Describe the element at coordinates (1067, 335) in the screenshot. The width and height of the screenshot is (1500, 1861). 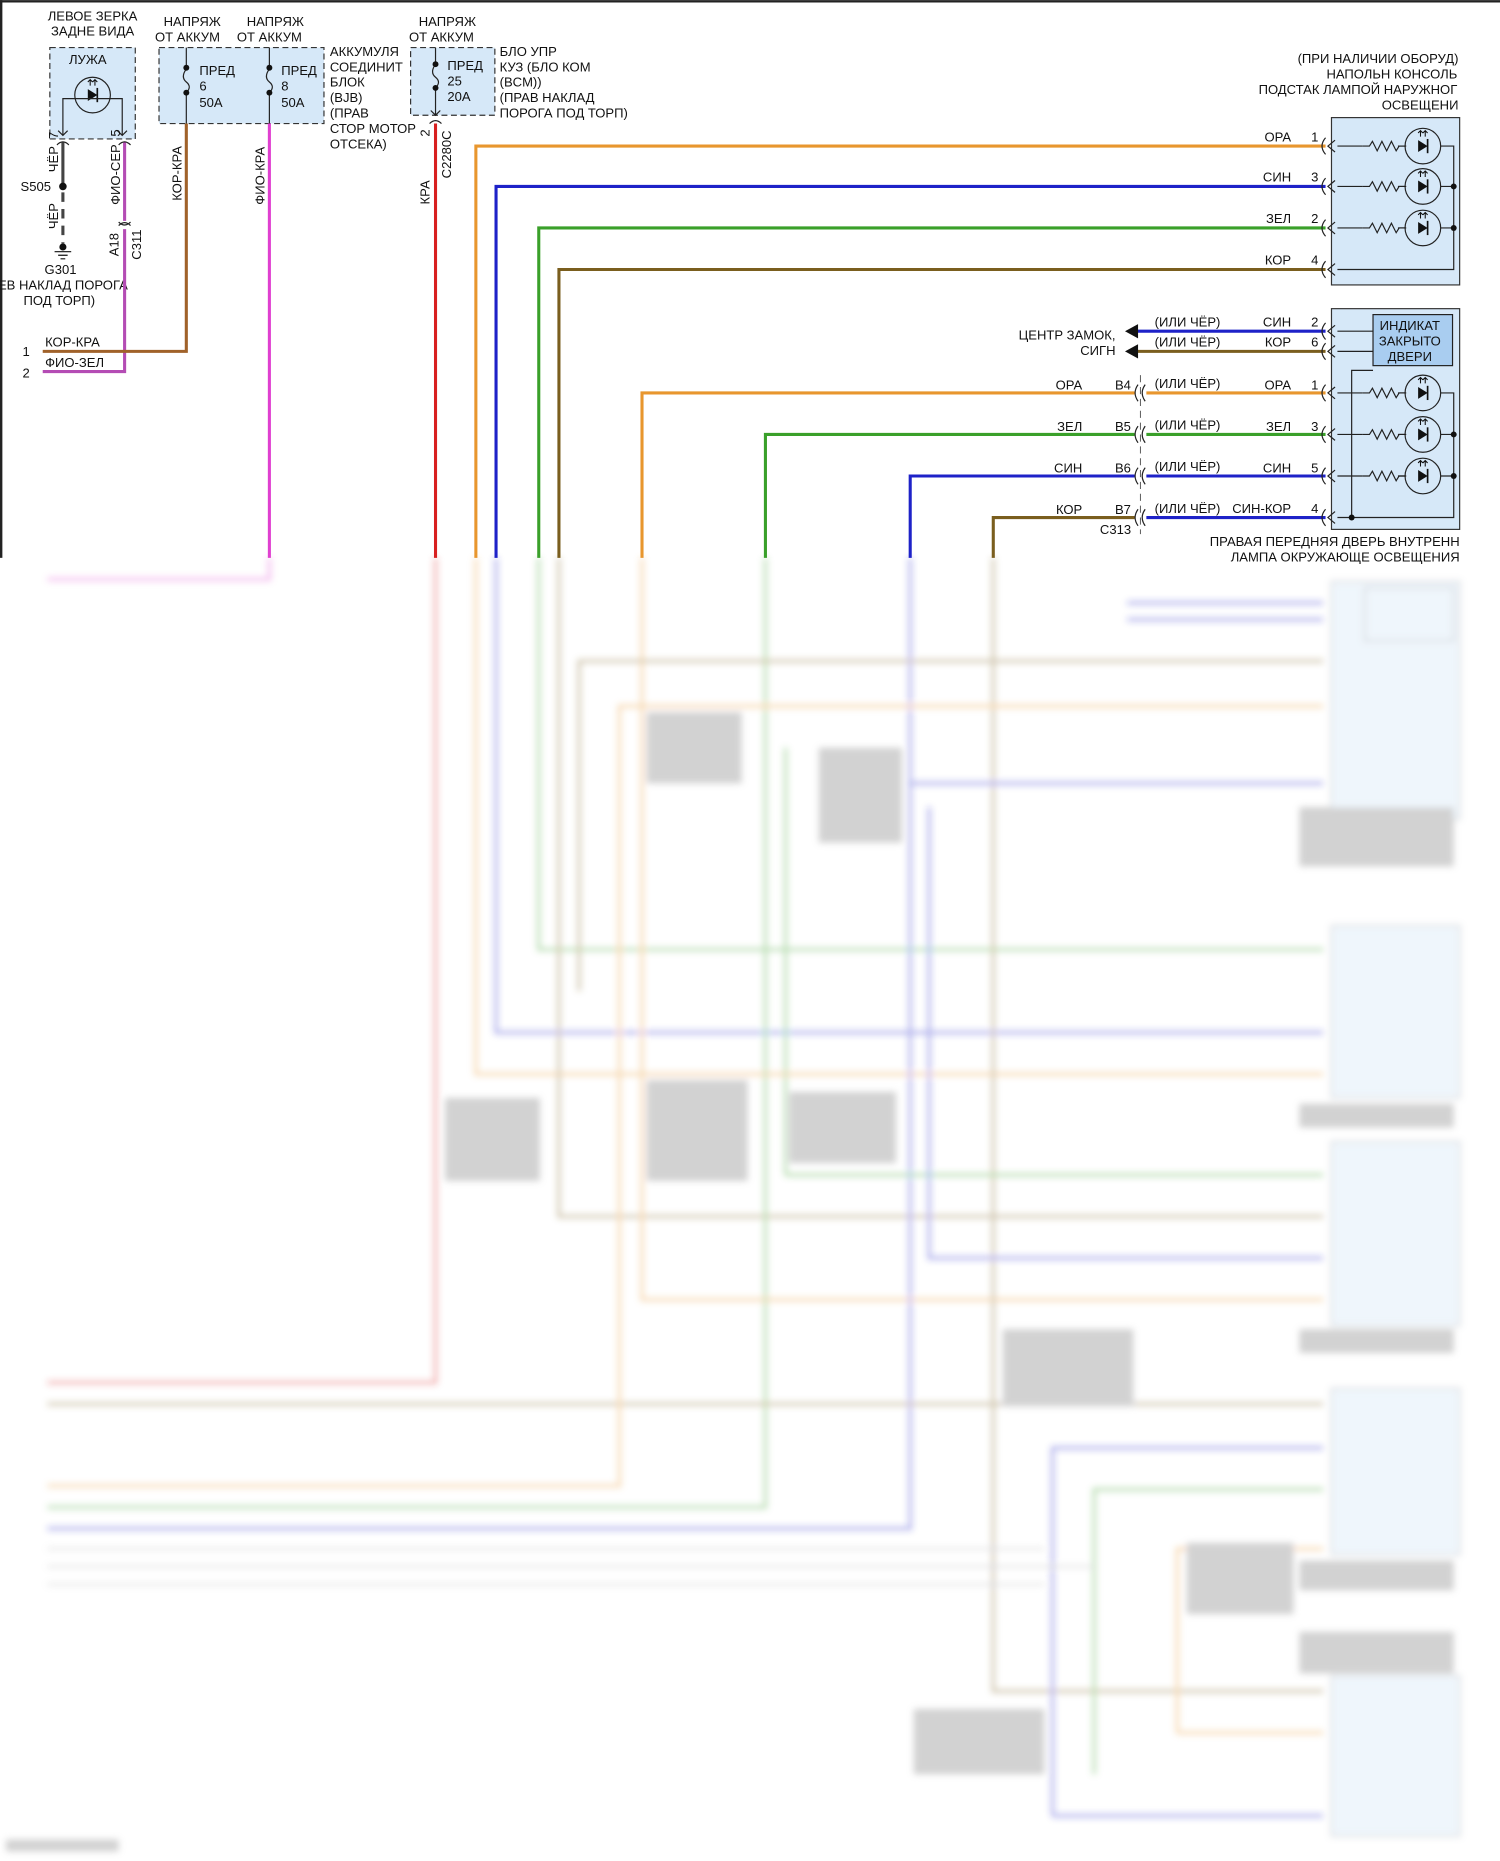
I see `destination-label: ЦЕНТР ЗАМОК,` at that location.